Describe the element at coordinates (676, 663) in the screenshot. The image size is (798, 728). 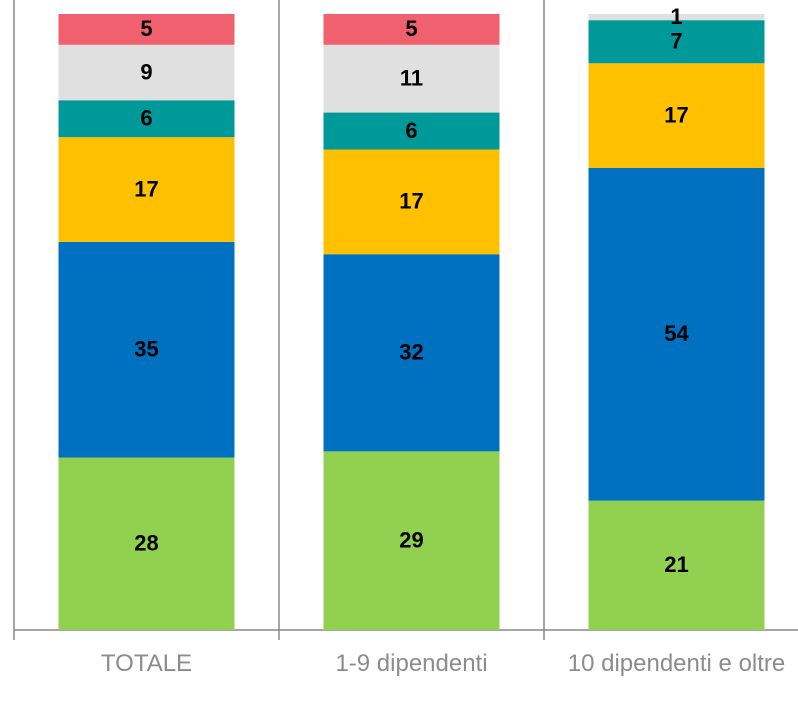
I see `x-tick-label: 10 dipendenti e oltre` at that location.